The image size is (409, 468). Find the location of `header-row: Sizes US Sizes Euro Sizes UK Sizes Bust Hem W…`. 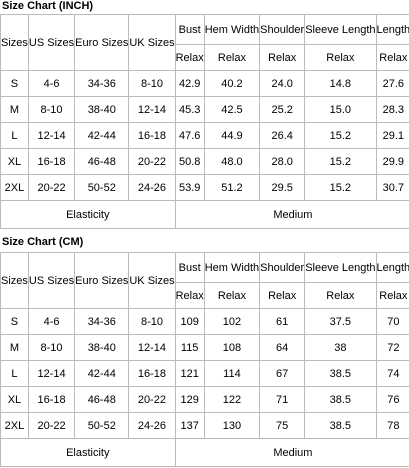

header-row: Sizes US Sizes Euro Sizes UK Sizes Bust Hem W… is located at coordinates (204, 42).